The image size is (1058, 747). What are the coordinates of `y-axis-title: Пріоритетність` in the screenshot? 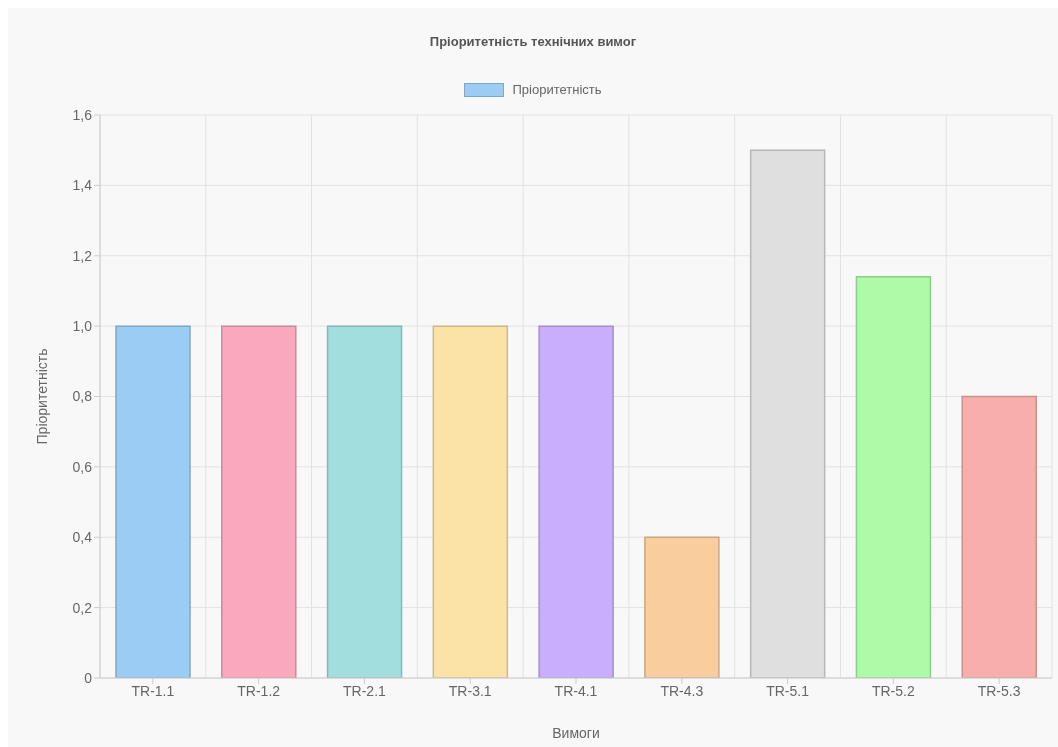 It's located at (41, 396).